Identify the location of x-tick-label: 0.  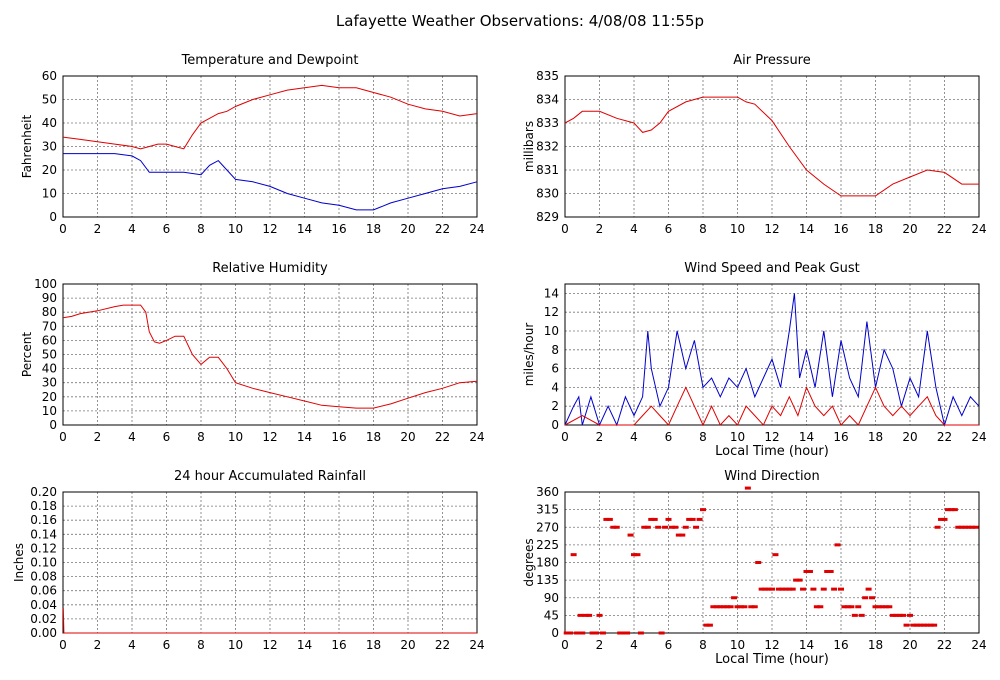
(63, 229).